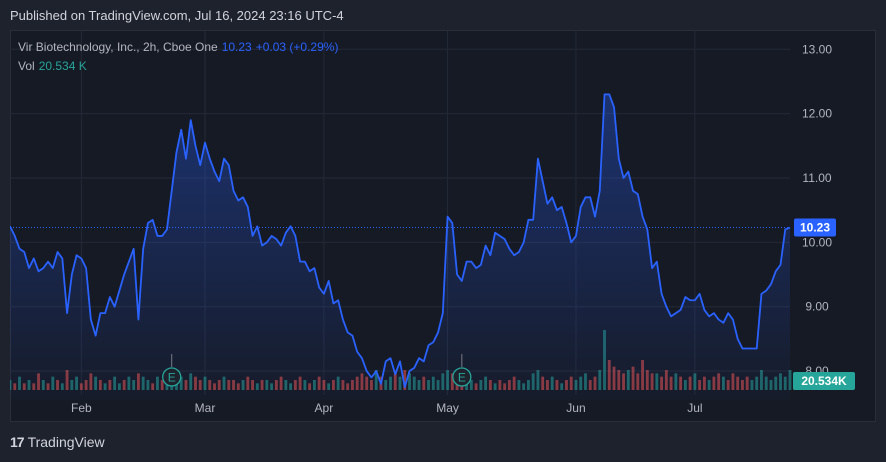  I want to click on brand-name: TradingView, so click(66, 442).